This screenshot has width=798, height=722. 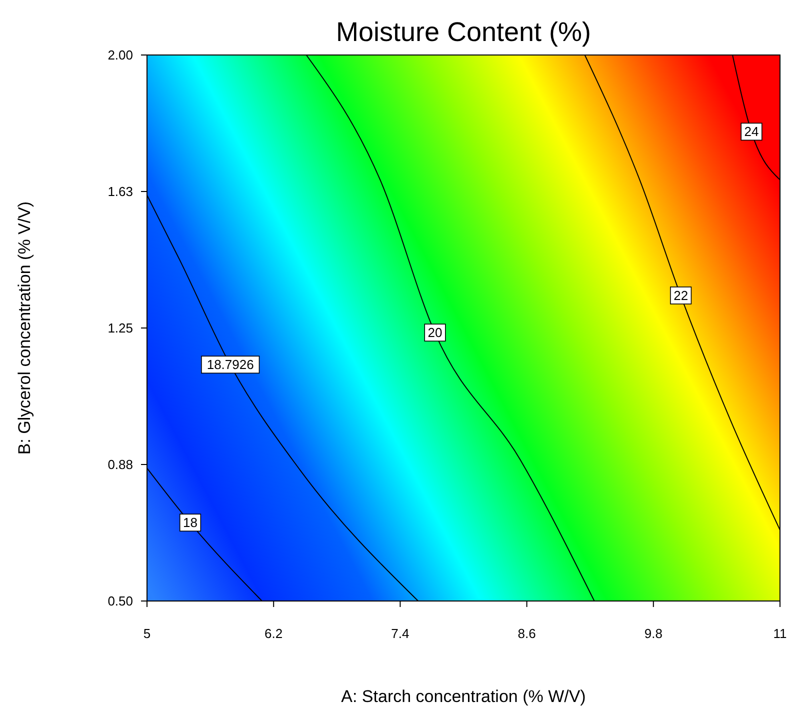 What do you see at coordinates (190, 522) in the screenshot?
I see `series-label: 18` at bounding box center [190, 522].